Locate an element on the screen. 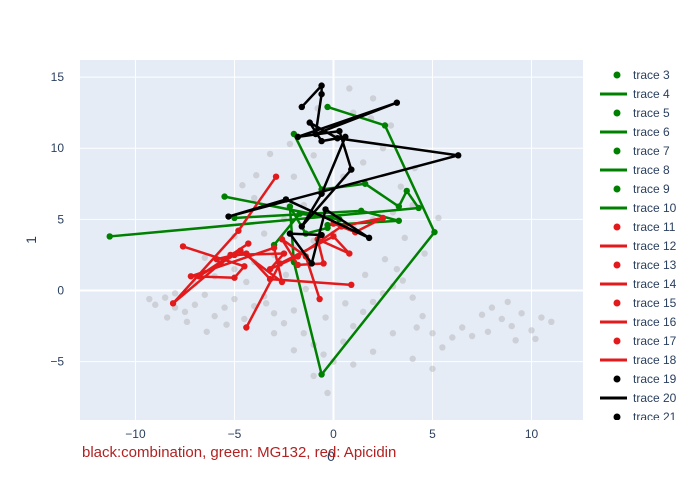  legend-label: trace 3 is located at coordinates (651, 75).